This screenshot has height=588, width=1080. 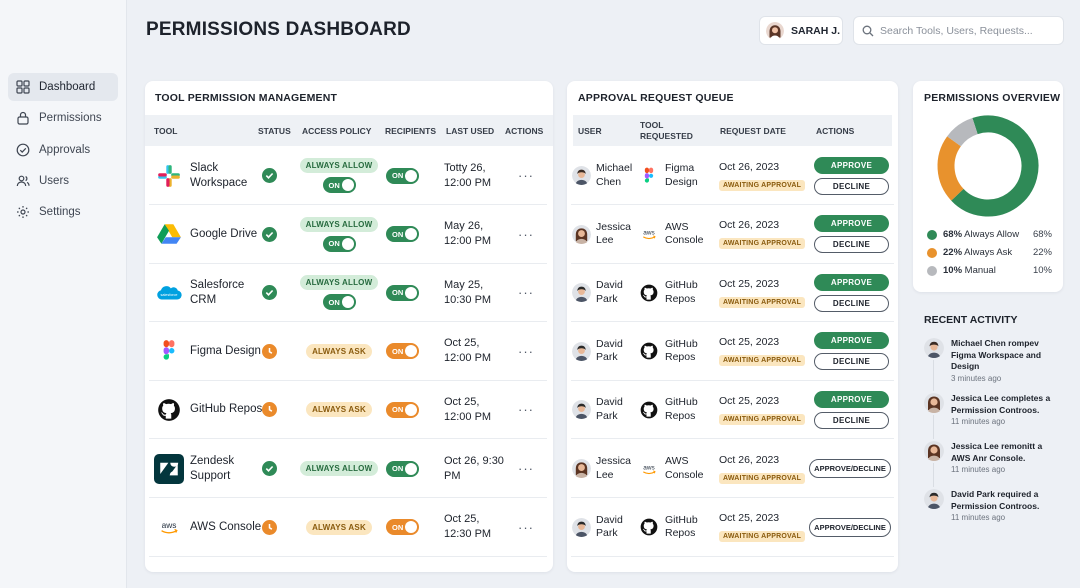 I want to click on timeline-line, so click(x=933, y=427).